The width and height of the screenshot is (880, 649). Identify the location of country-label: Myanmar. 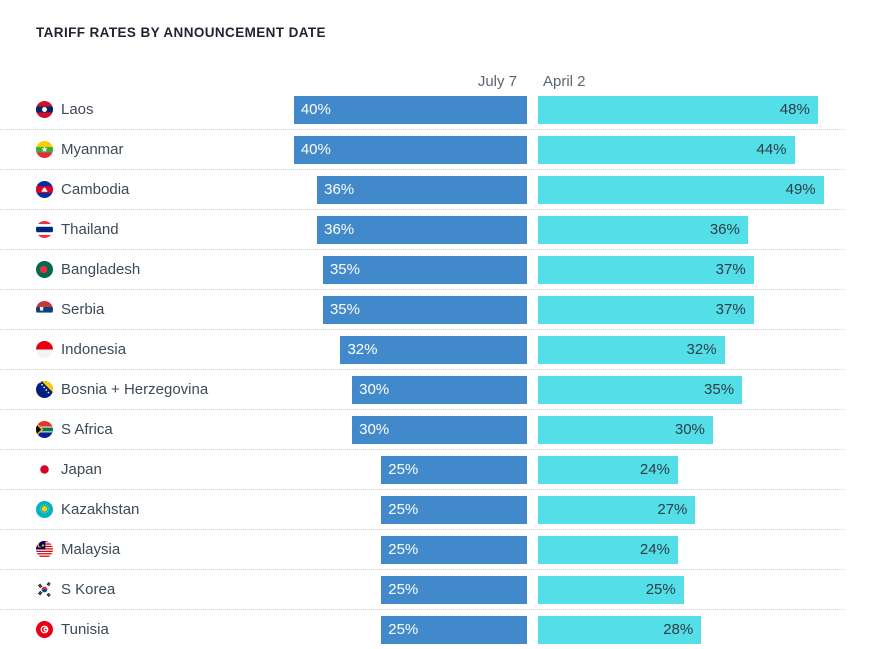
(92, 149).